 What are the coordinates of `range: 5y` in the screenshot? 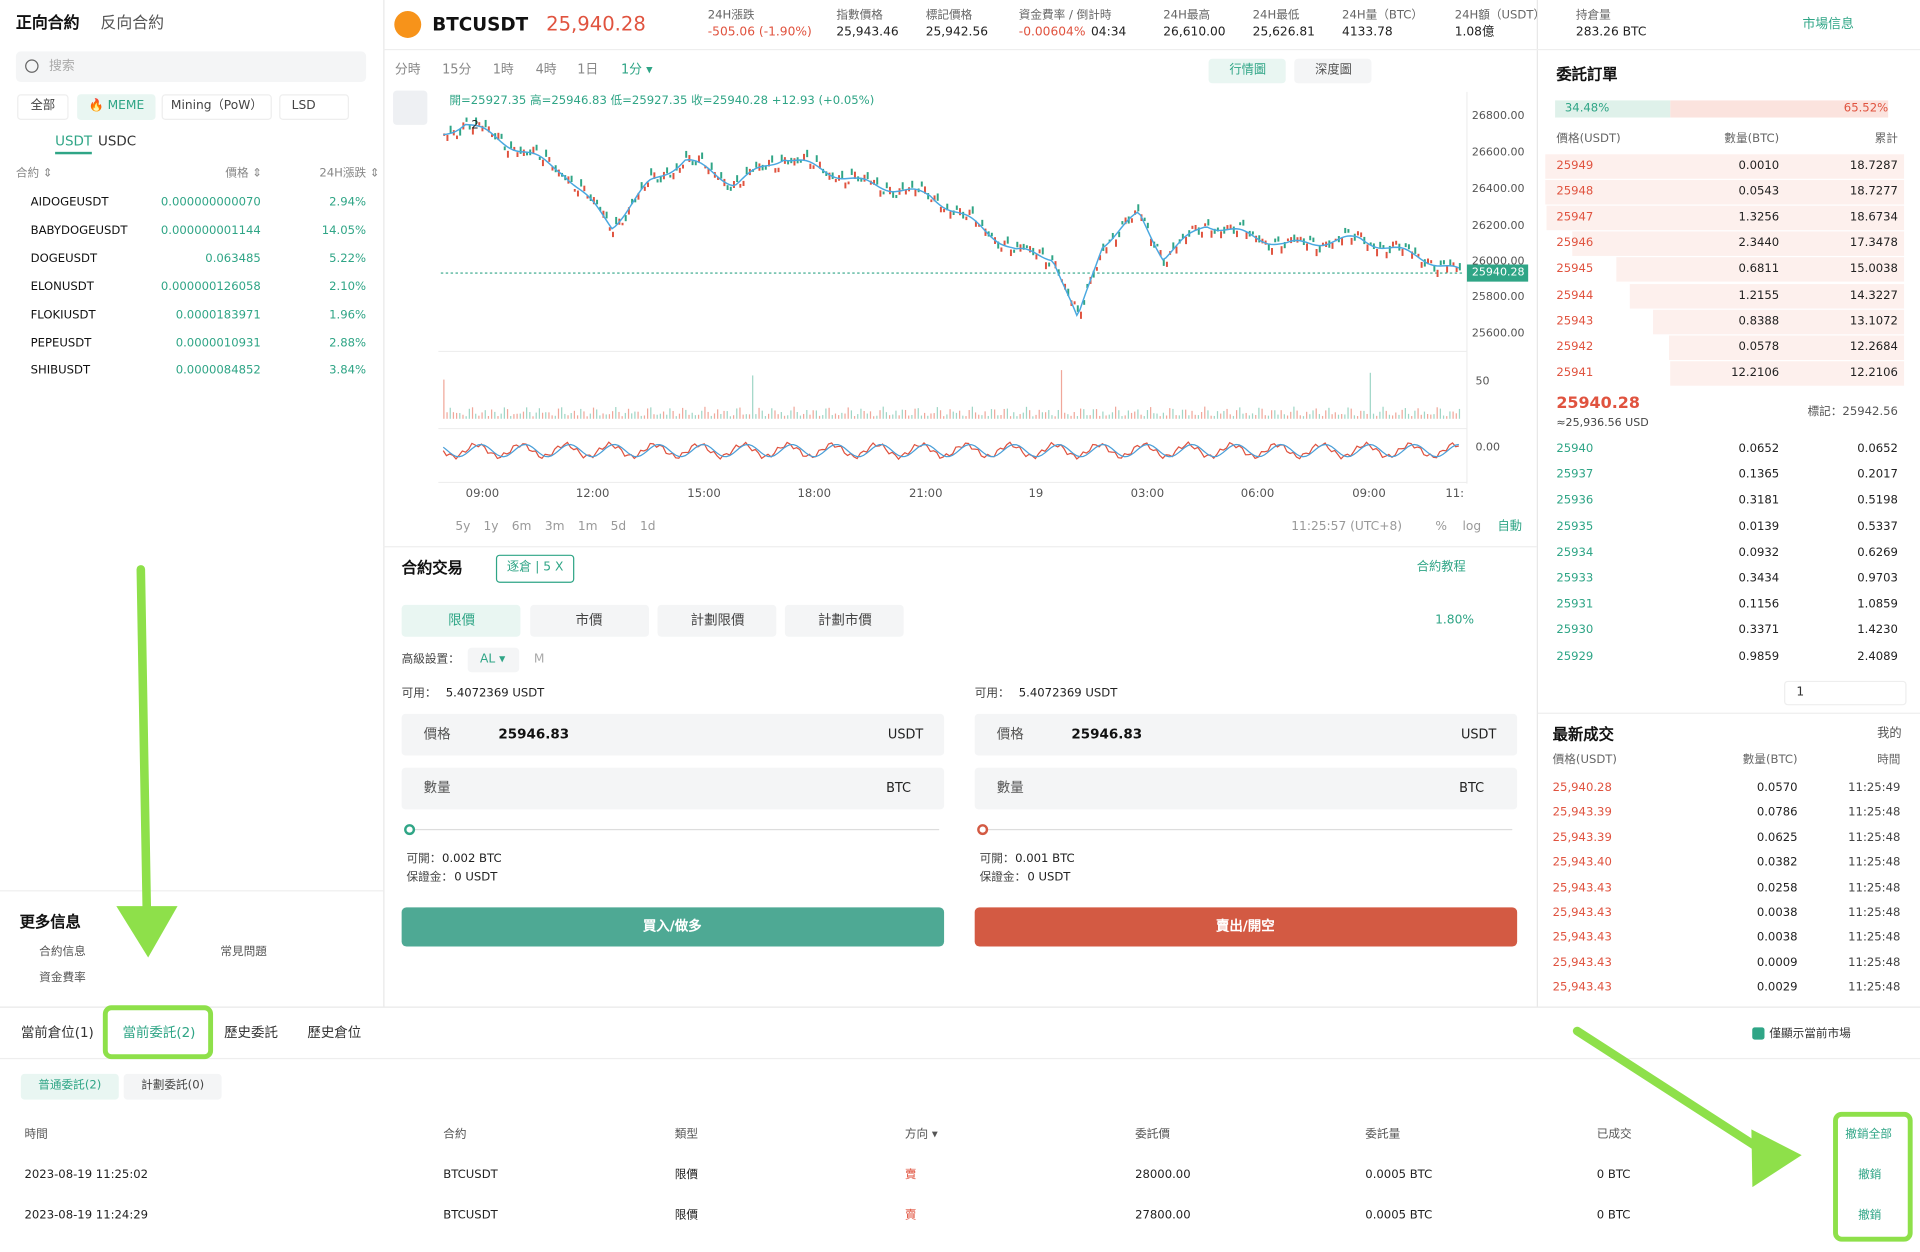 It's located at (463, 527).